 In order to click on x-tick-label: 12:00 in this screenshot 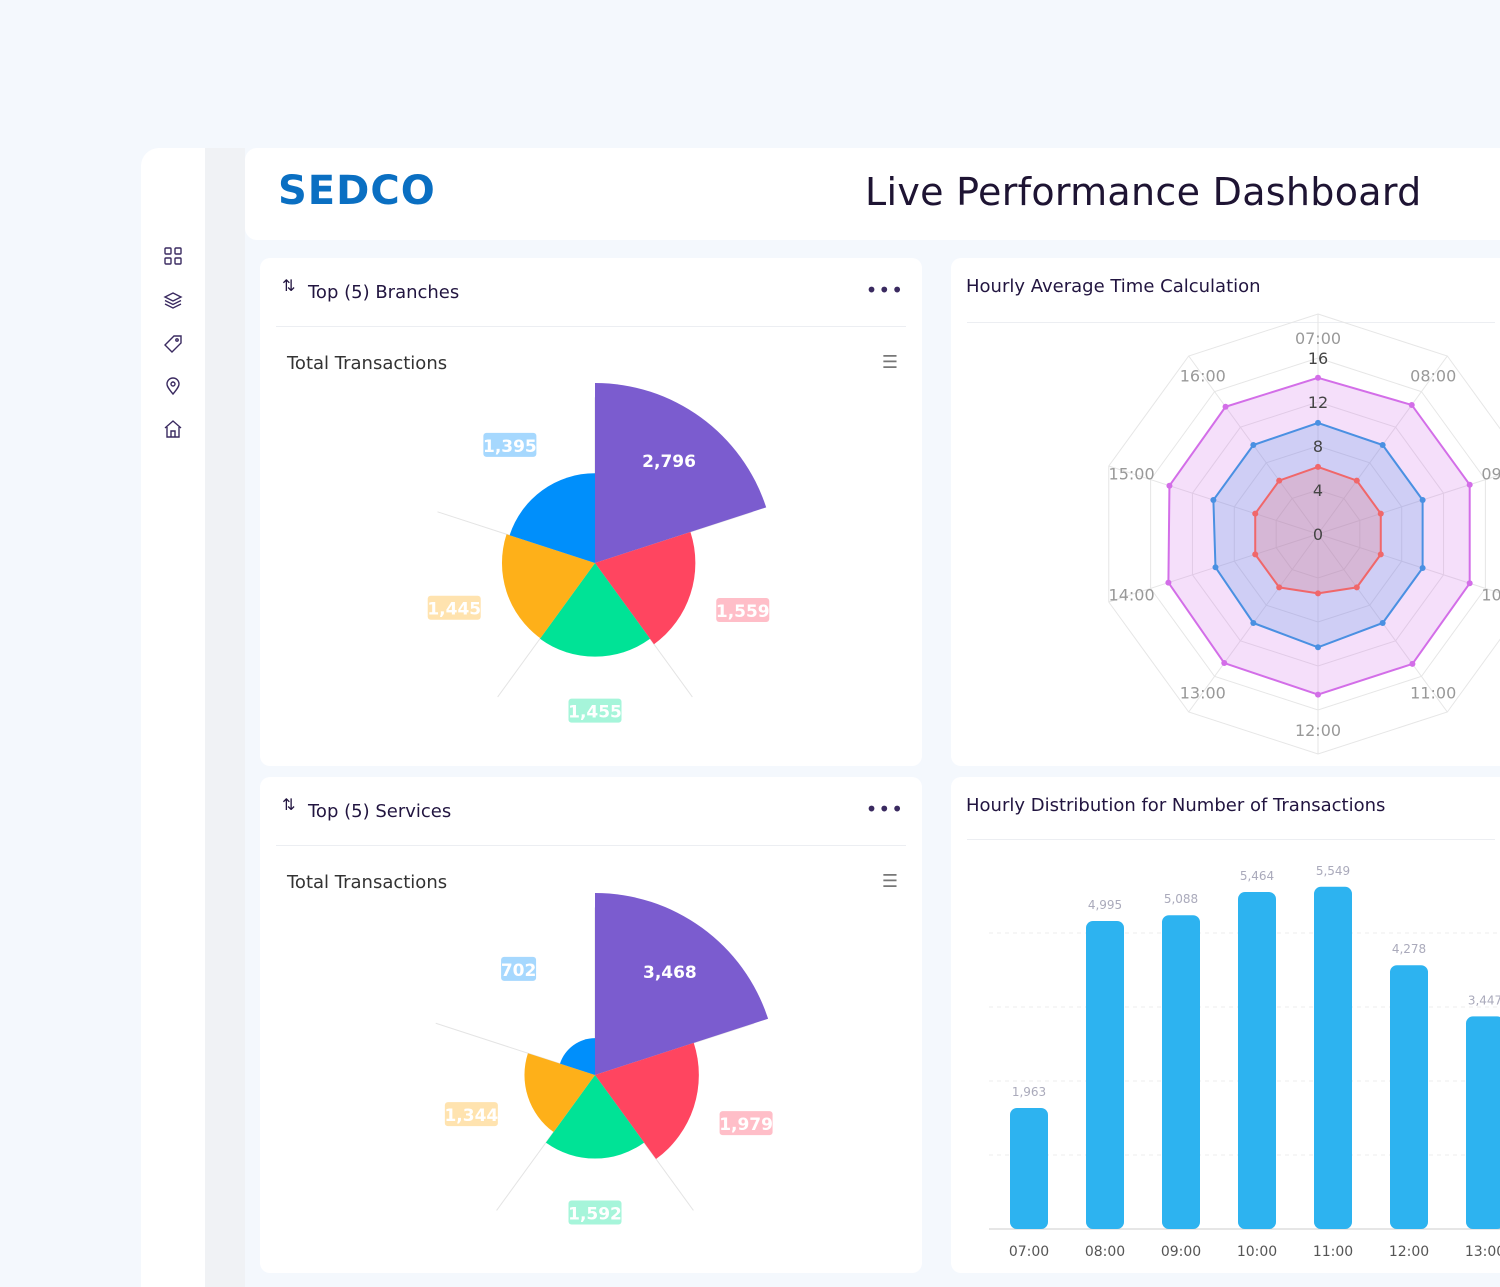, I will do `click(1409, 1252)`.